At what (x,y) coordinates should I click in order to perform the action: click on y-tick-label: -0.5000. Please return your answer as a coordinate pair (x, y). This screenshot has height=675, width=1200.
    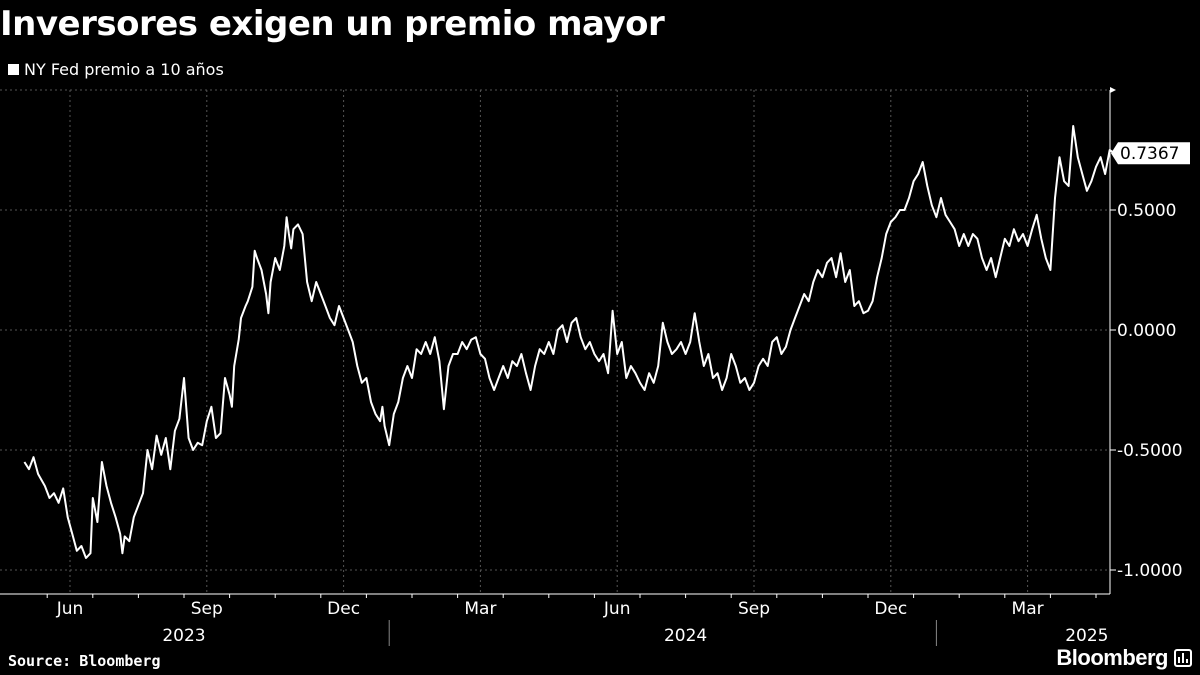
    Looking at the image, I should click on (1150, 451).